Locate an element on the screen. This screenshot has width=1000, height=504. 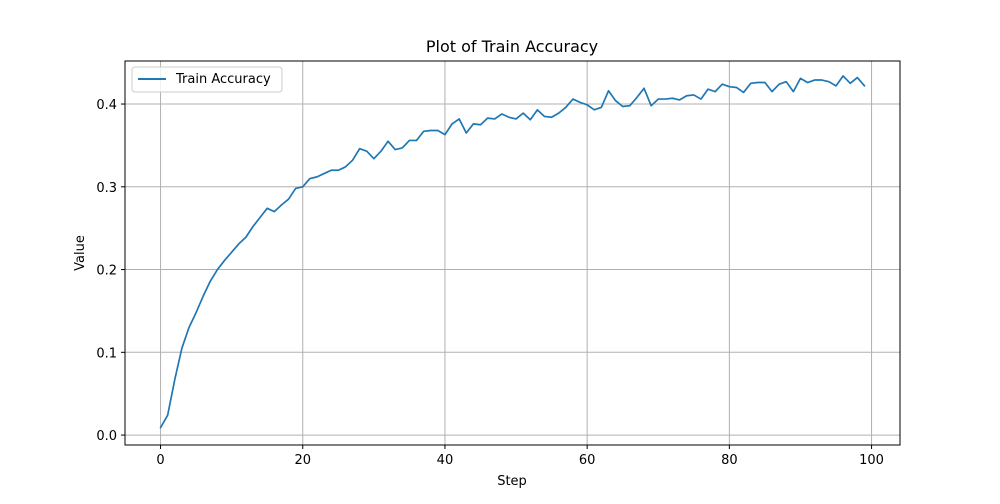
legend: Train Accuracy is located at coordinates (207, 79).